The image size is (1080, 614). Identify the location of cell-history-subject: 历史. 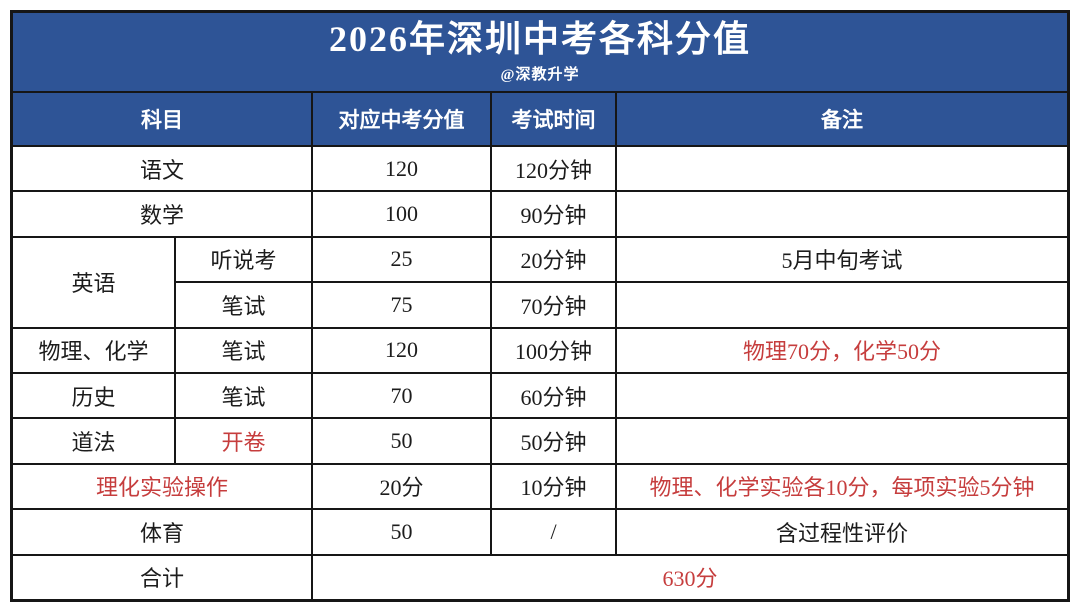
(93, 394).